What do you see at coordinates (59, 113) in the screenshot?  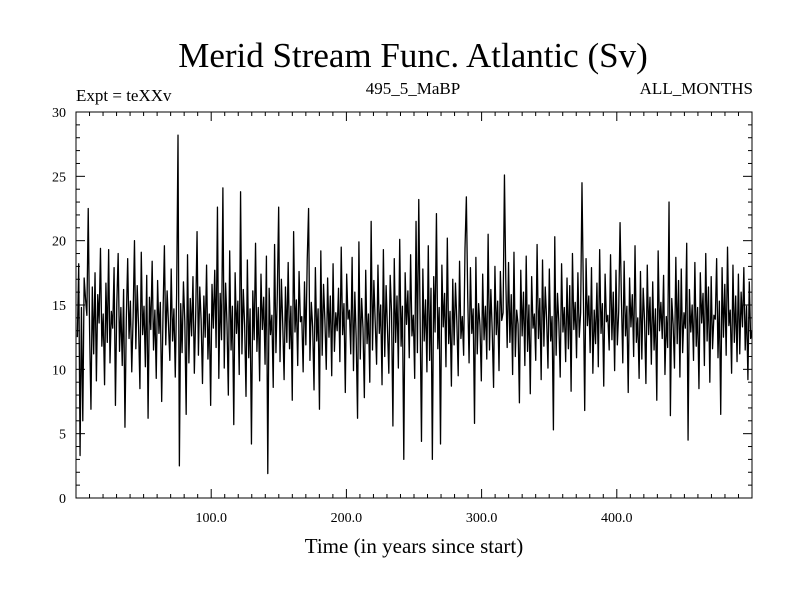 I see `y-tick-label: 30` at bounding box center [59, 113].